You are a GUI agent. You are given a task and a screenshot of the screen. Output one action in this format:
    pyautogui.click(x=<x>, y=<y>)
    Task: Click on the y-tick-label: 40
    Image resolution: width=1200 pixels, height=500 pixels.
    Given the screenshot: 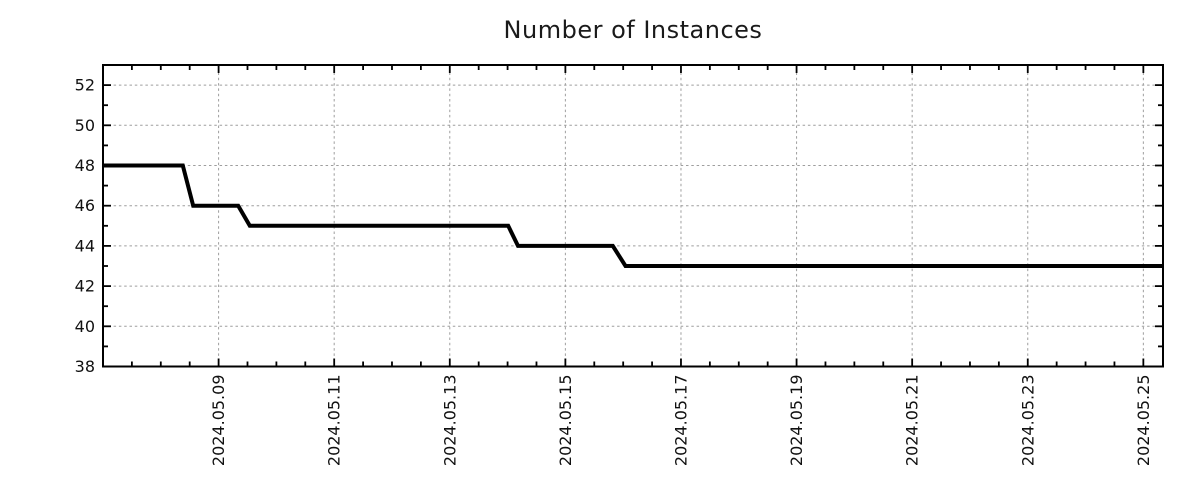 What is the action you would take?
    pyautogui.click(x=85, y=326)
    